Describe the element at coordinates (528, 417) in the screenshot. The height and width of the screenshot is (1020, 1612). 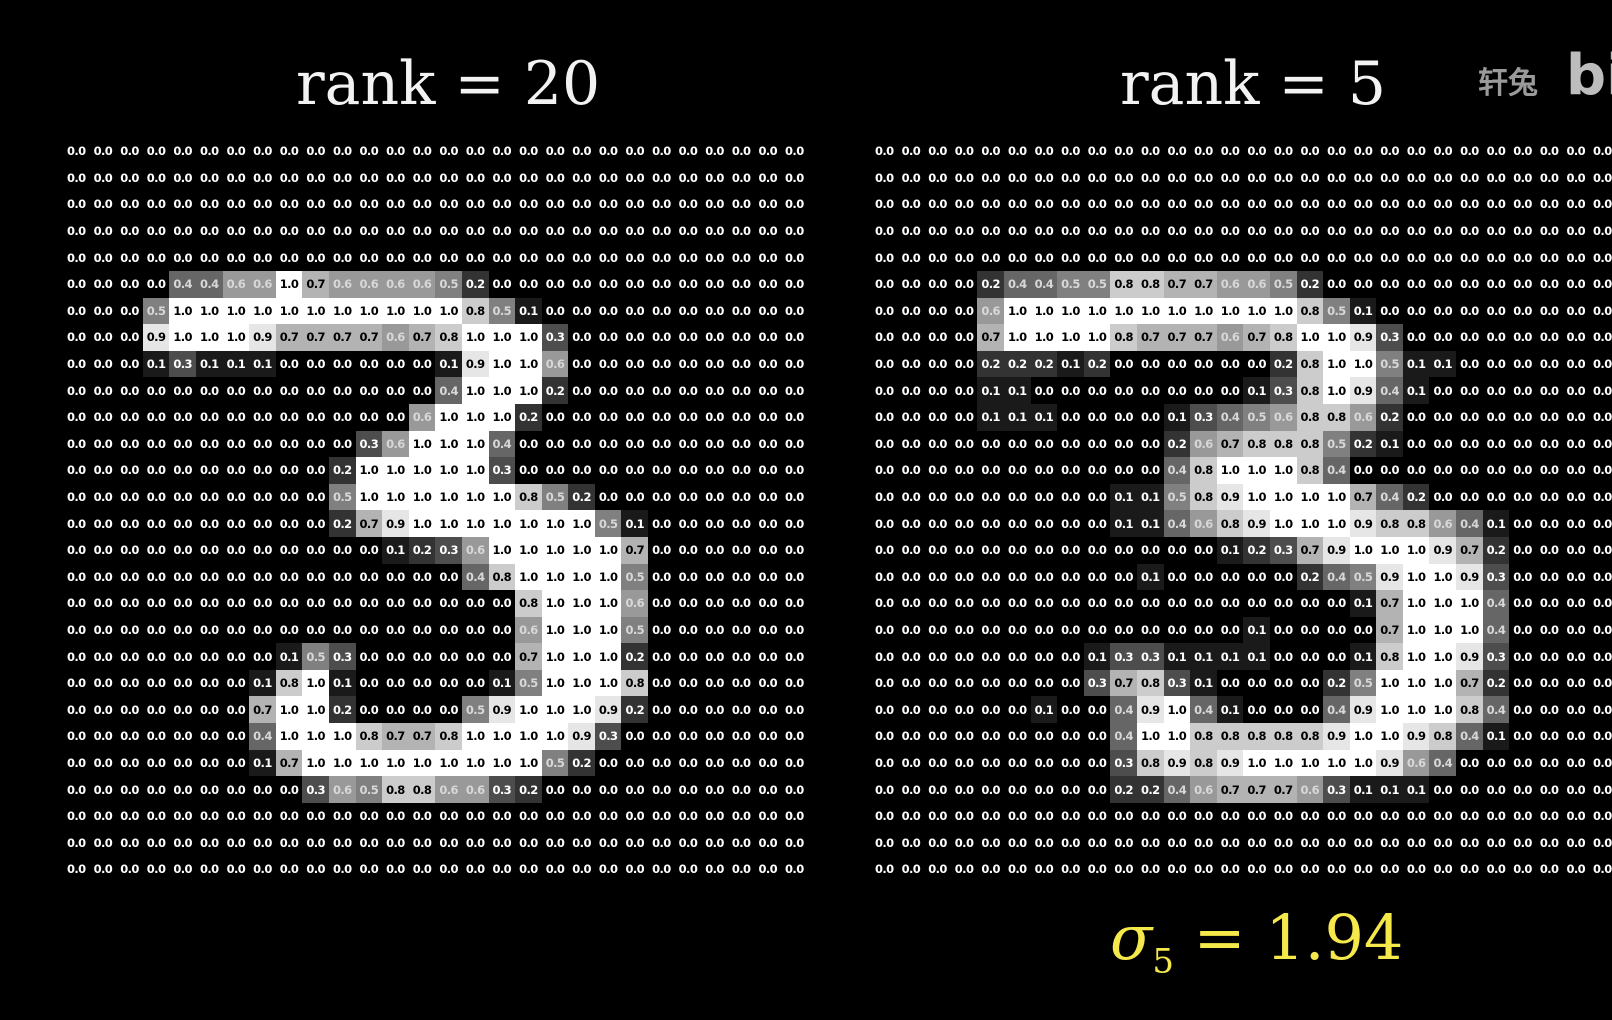
I see `matrix-cell: 0.2` at that location.